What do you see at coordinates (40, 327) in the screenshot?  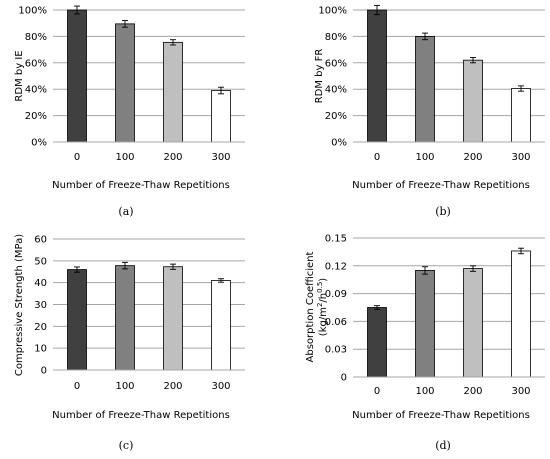 I see `y-tick-label: 20` at bounding box center [40, 327].